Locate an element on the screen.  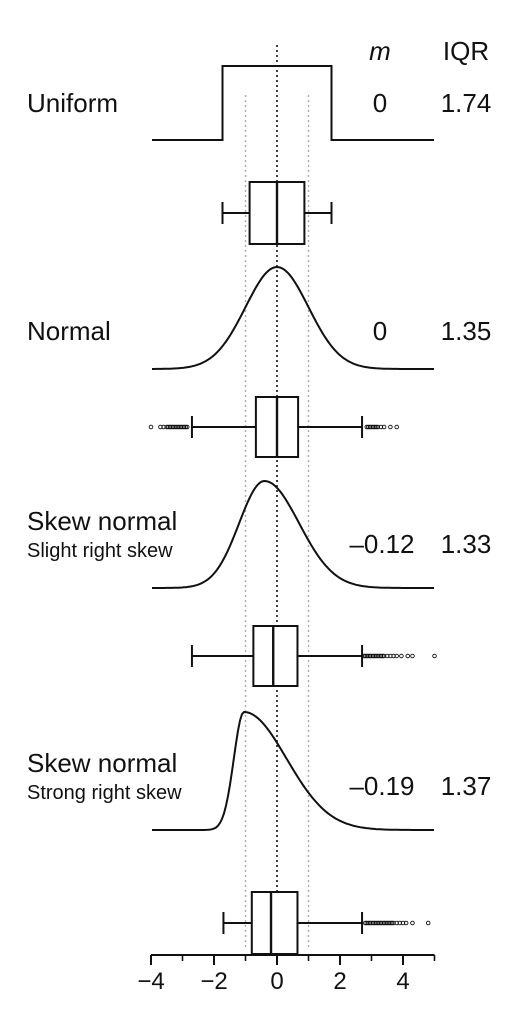
iqr-value: 1.74 is located at coordinates (466, 103).